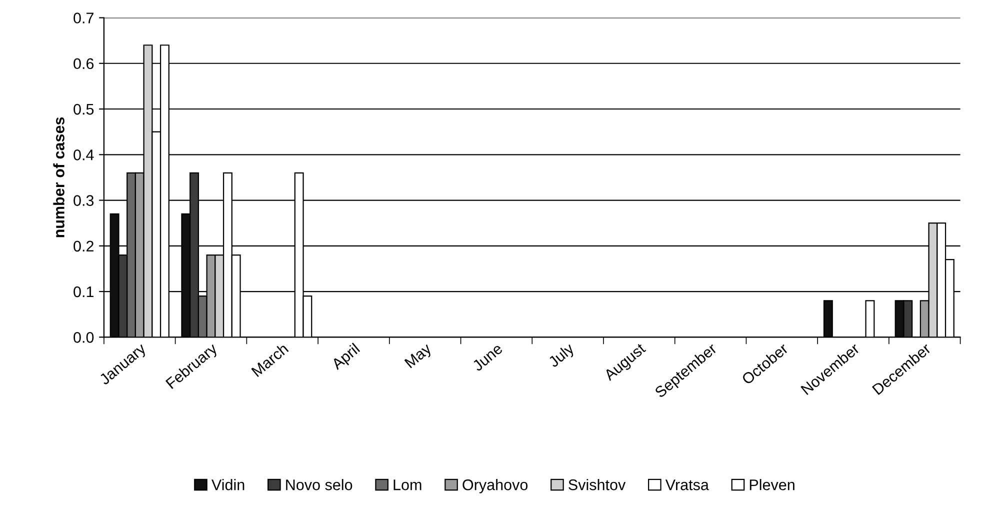 The height and width of the screenshot is (507, 990). What do you see at coordinates (495, 486) in the screenshot?
I see `legend-label: Oryahovo` at bounding box center [495, 486].